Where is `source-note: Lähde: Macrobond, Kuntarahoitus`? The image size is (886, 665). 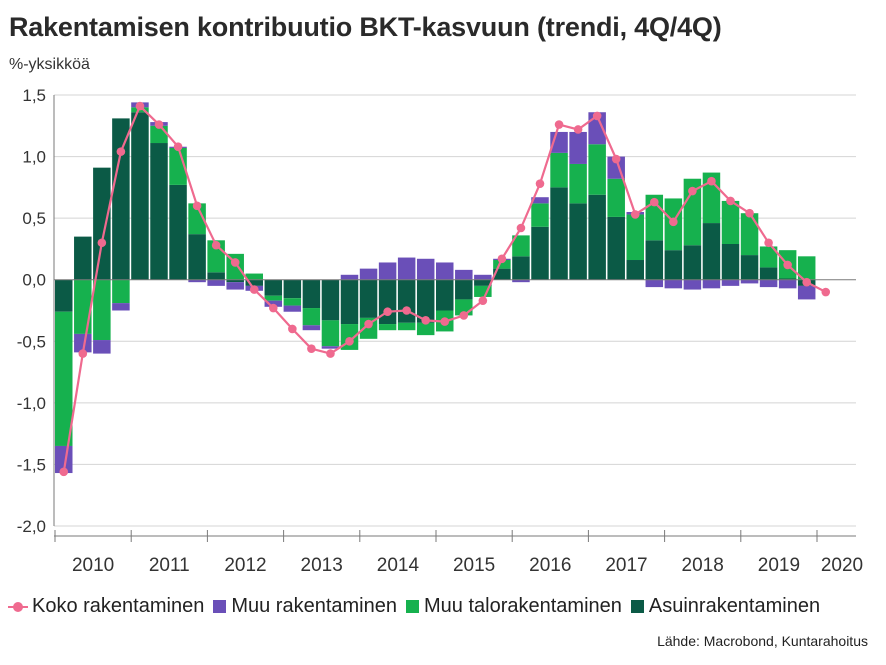
source-note: Lähde: Macrobond, Kuntarahoitus is located at coordinates (762, 641).